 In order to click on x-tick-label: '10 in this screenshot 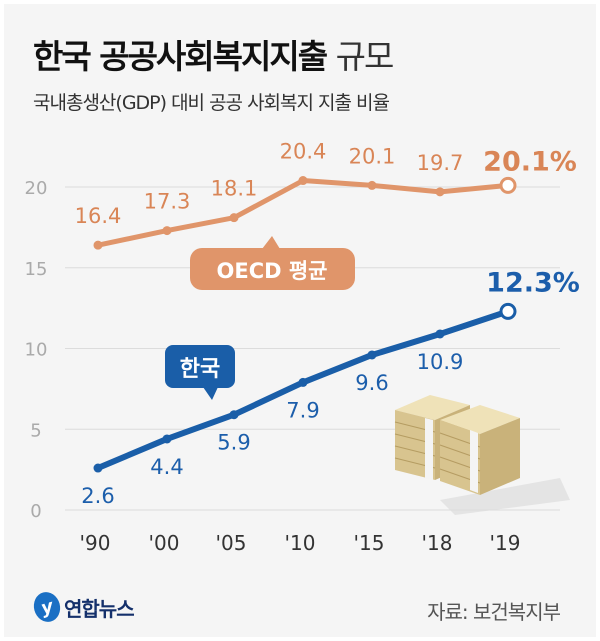, I will do `click(300, 543)`.